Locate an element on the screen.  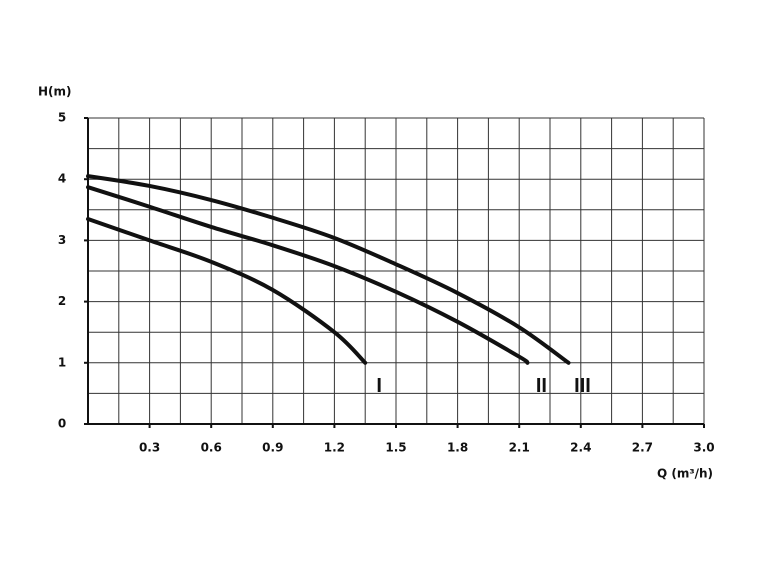
x-tick-label: 1.8 is located at coordinates (457, 448).